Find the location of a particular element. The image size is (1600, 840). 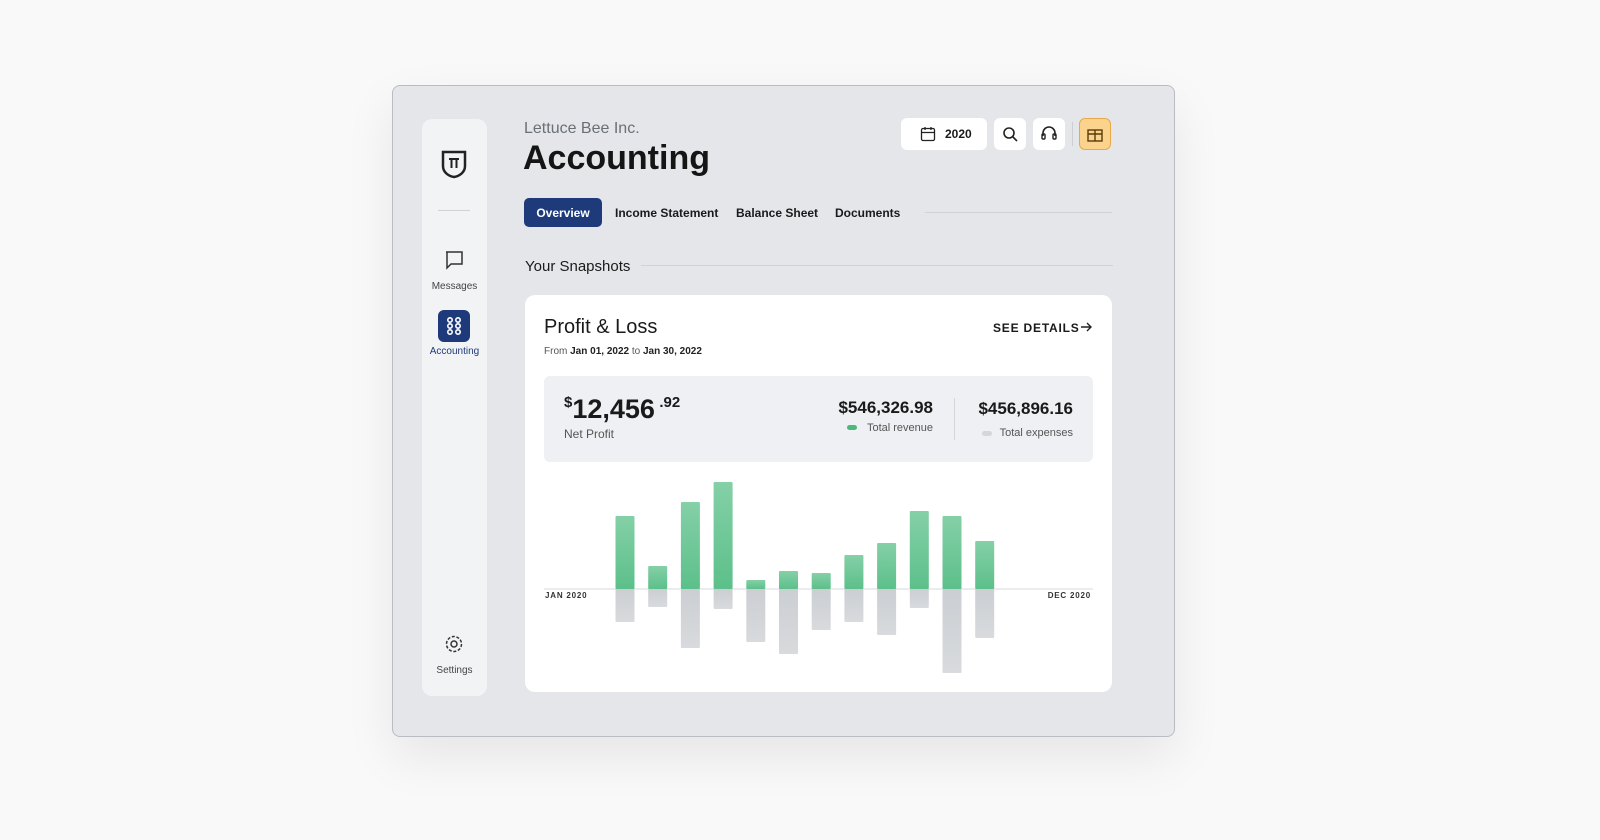

nav-label: Messages is located at coordinates (454, 286).